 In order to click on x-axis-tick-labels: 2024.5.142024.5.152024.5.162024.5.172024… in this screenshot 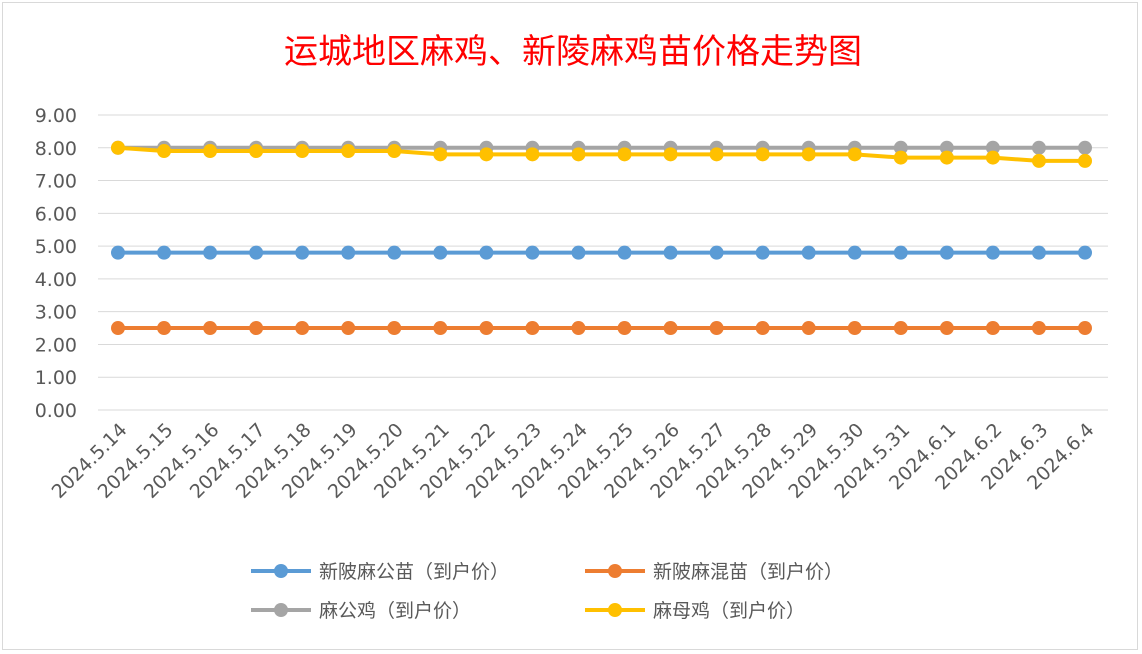, I will do `click(573, 461)`.